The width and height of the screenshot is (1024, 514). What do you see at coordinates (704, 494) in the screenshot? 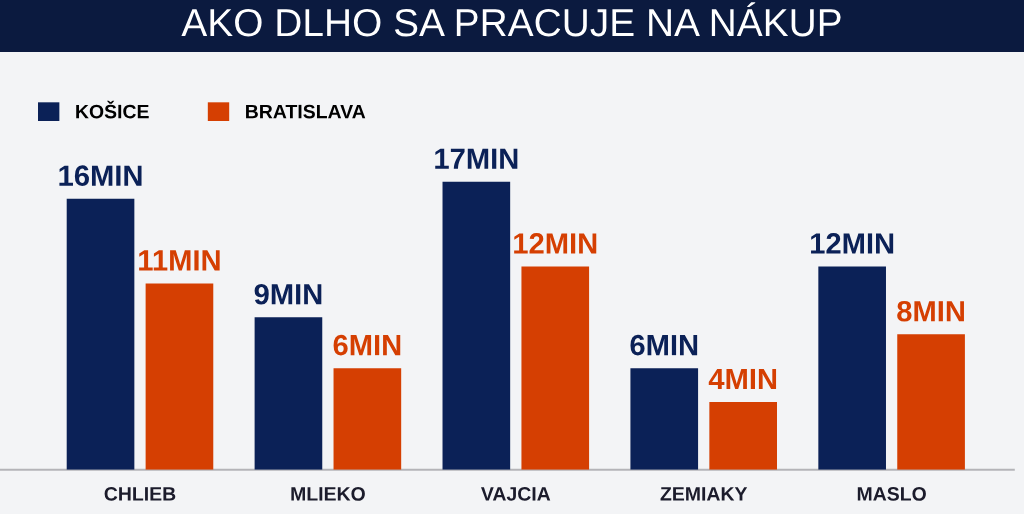
I see `x-tick-label: ZEMIAKY` at bounding box center [704, 494].